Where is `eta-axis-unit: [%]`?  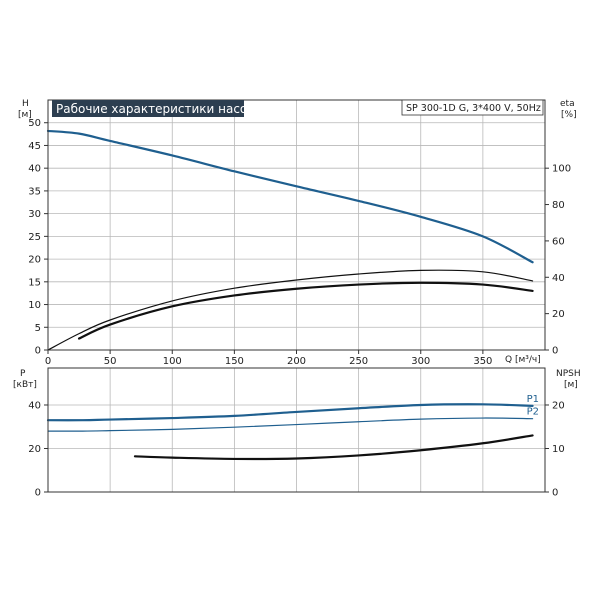
eta-axis-unit: [%] is located at coordinates (569, 115).